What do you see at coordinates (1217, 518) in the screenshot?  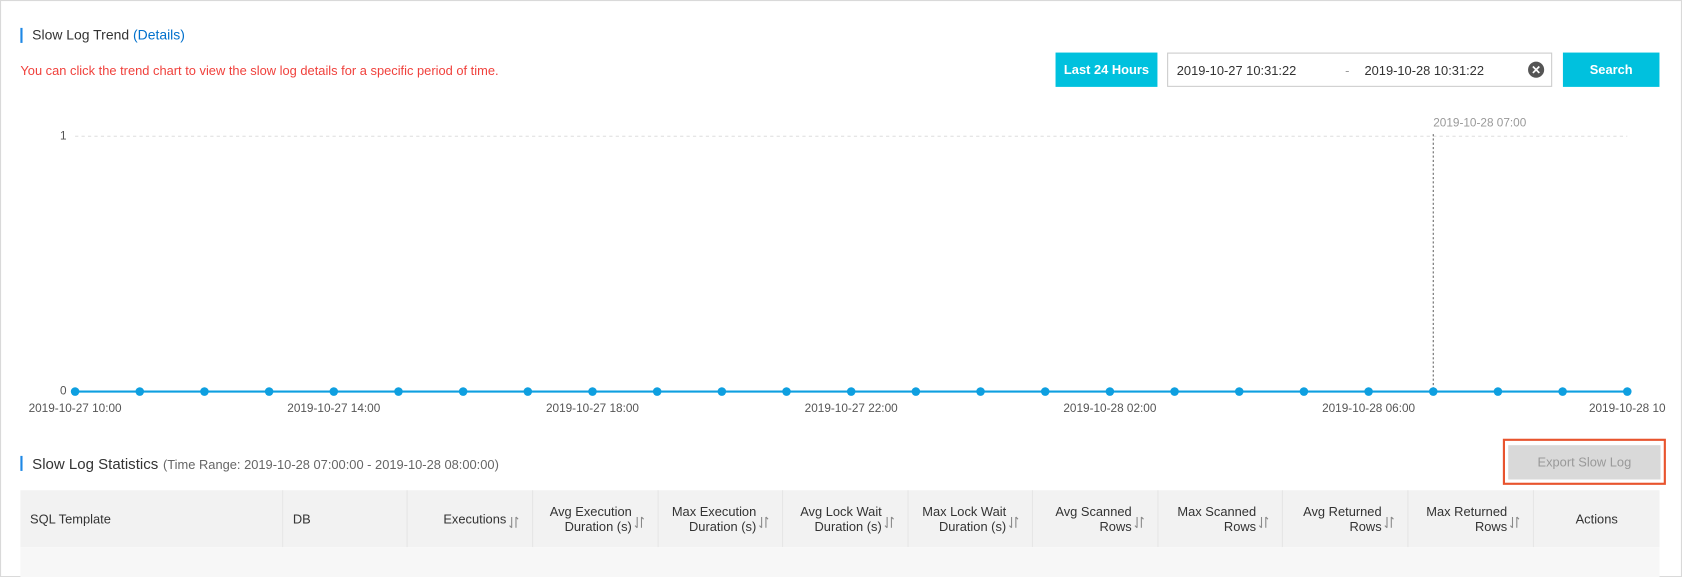 I see `header-text: Max Scanned Rows` at bounding box center [1217, 518].